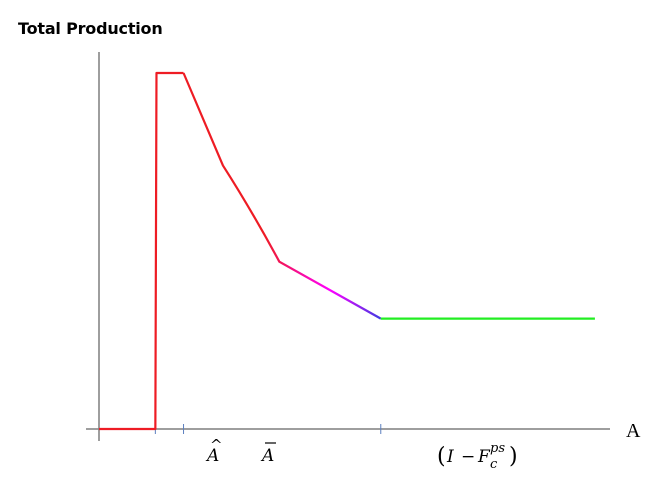 This screenshot has height=485, width=662. What do you see at coordinates (497, 448) in the screenshot?
I see `svg-text: ps` at bounding box center [497, 448].